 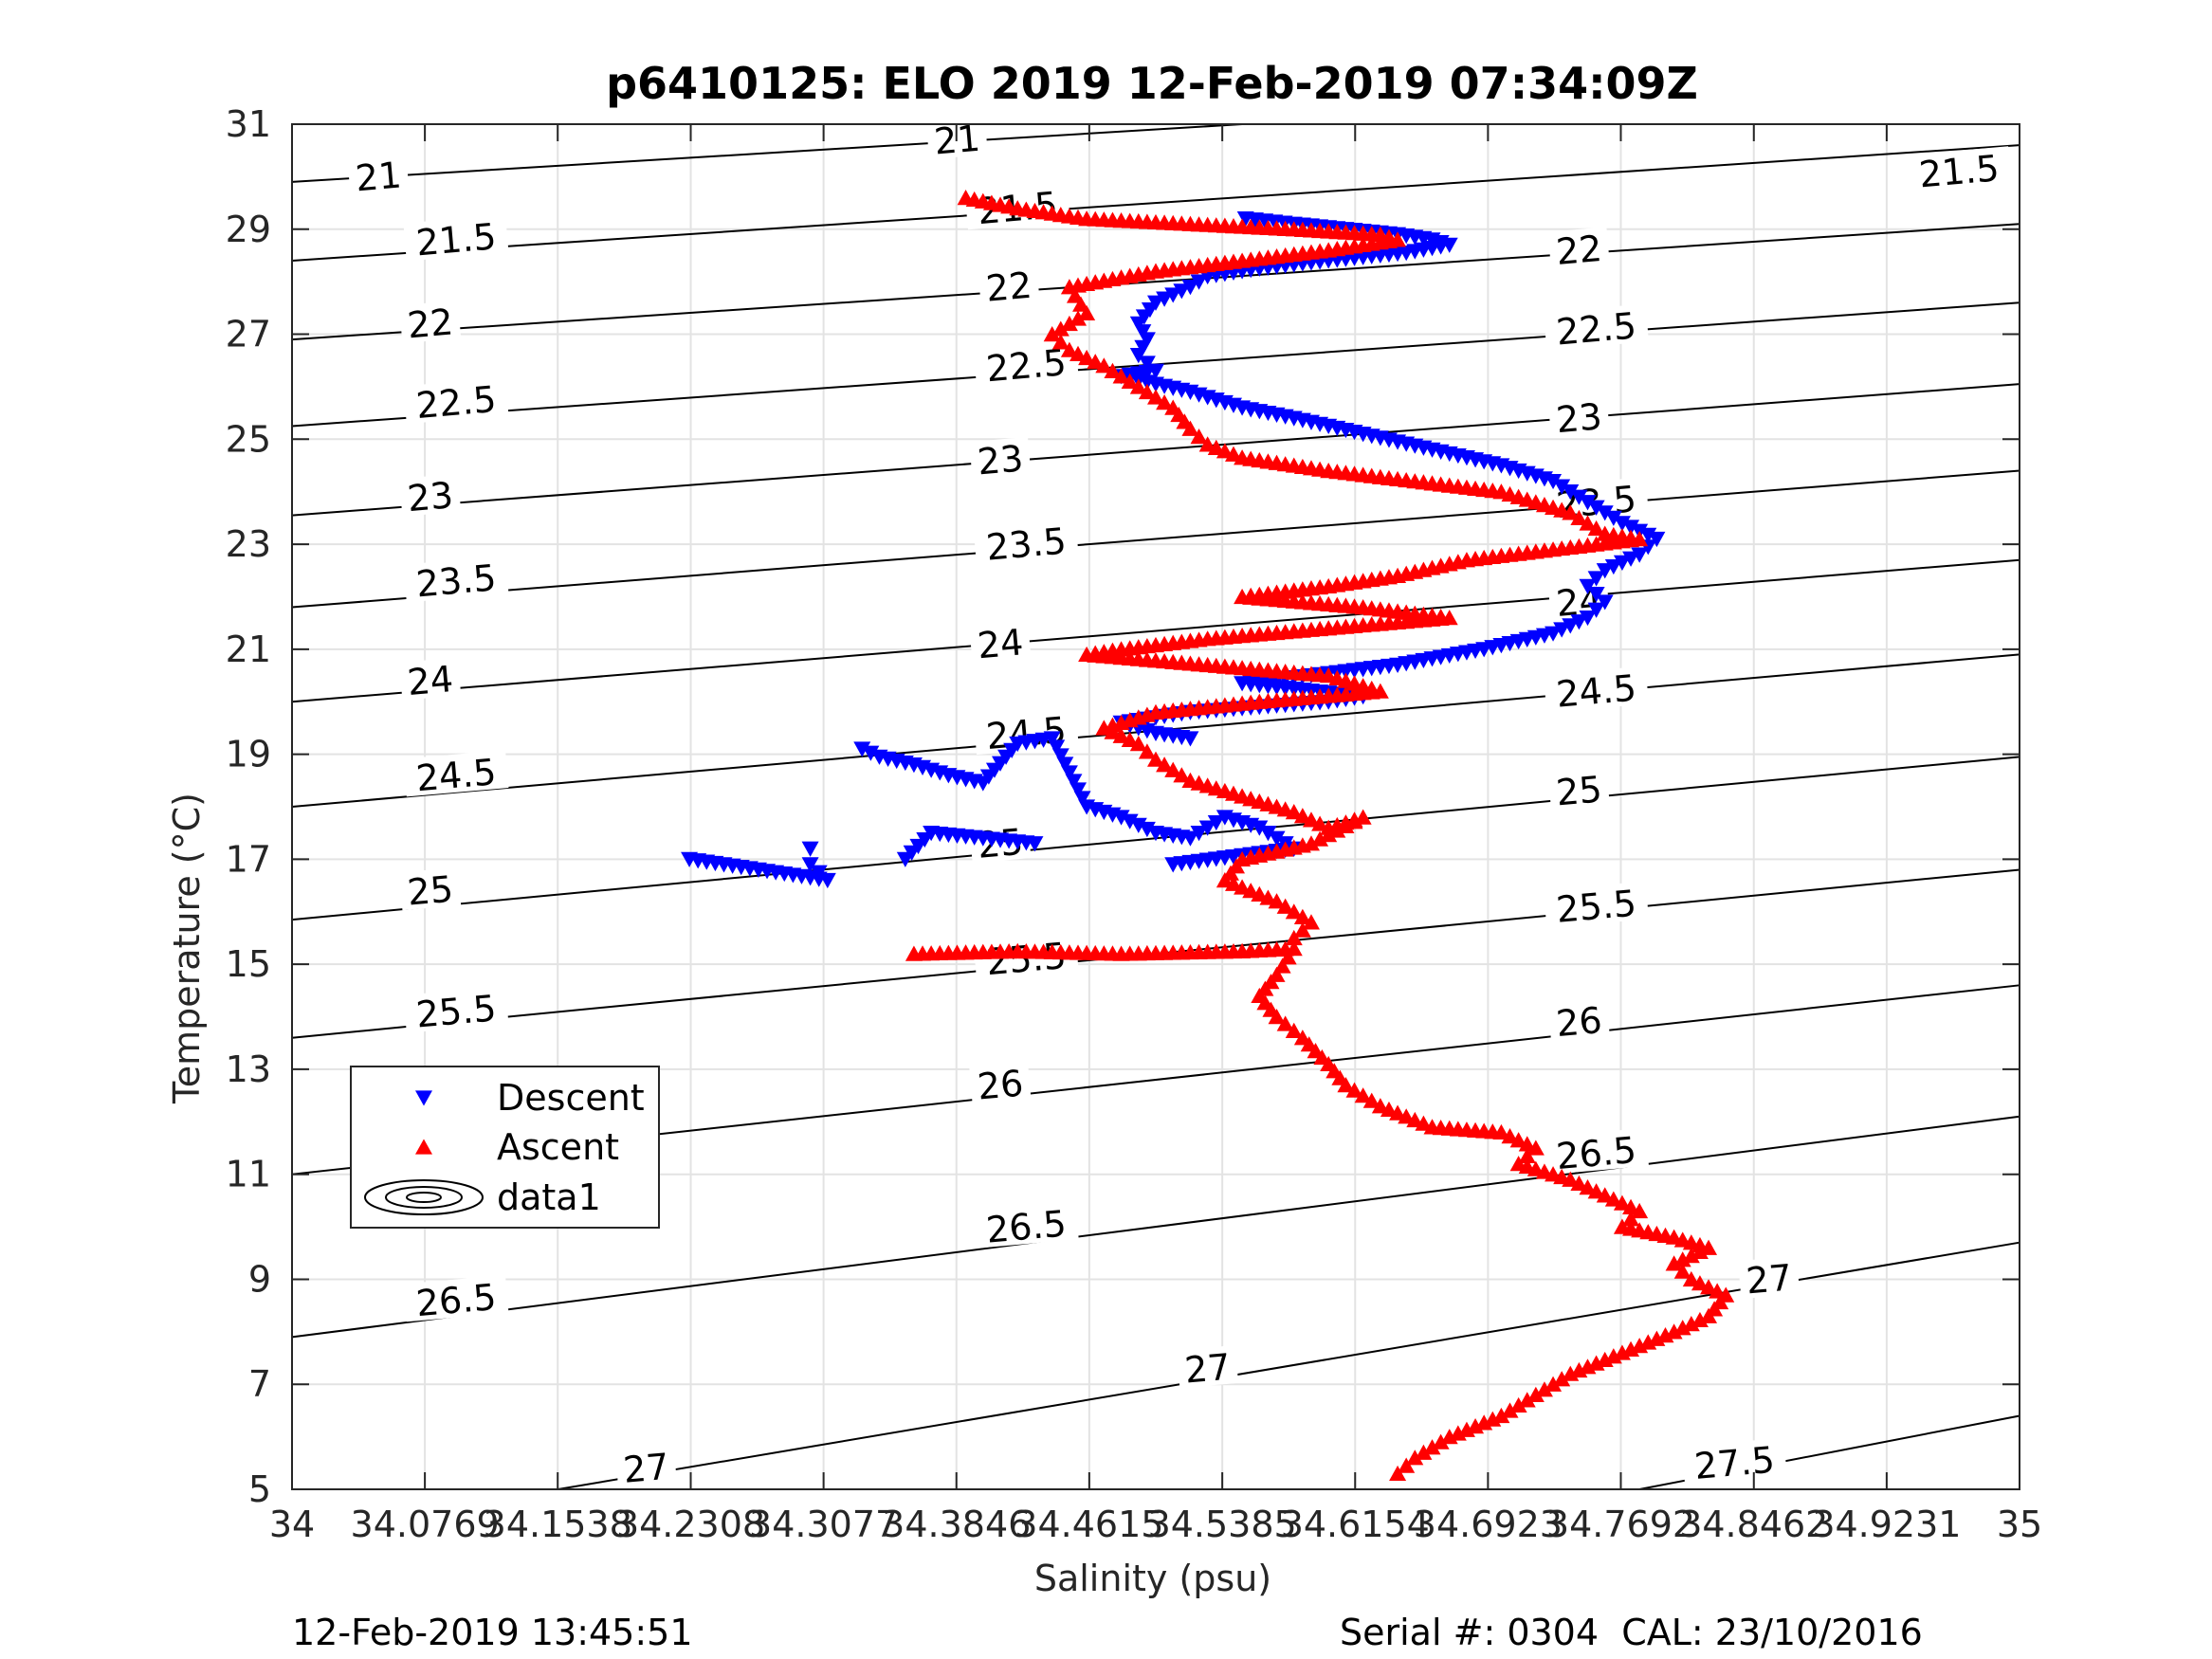 I want to click on contour-label: 27.5, so click(x=1734, y=1463).